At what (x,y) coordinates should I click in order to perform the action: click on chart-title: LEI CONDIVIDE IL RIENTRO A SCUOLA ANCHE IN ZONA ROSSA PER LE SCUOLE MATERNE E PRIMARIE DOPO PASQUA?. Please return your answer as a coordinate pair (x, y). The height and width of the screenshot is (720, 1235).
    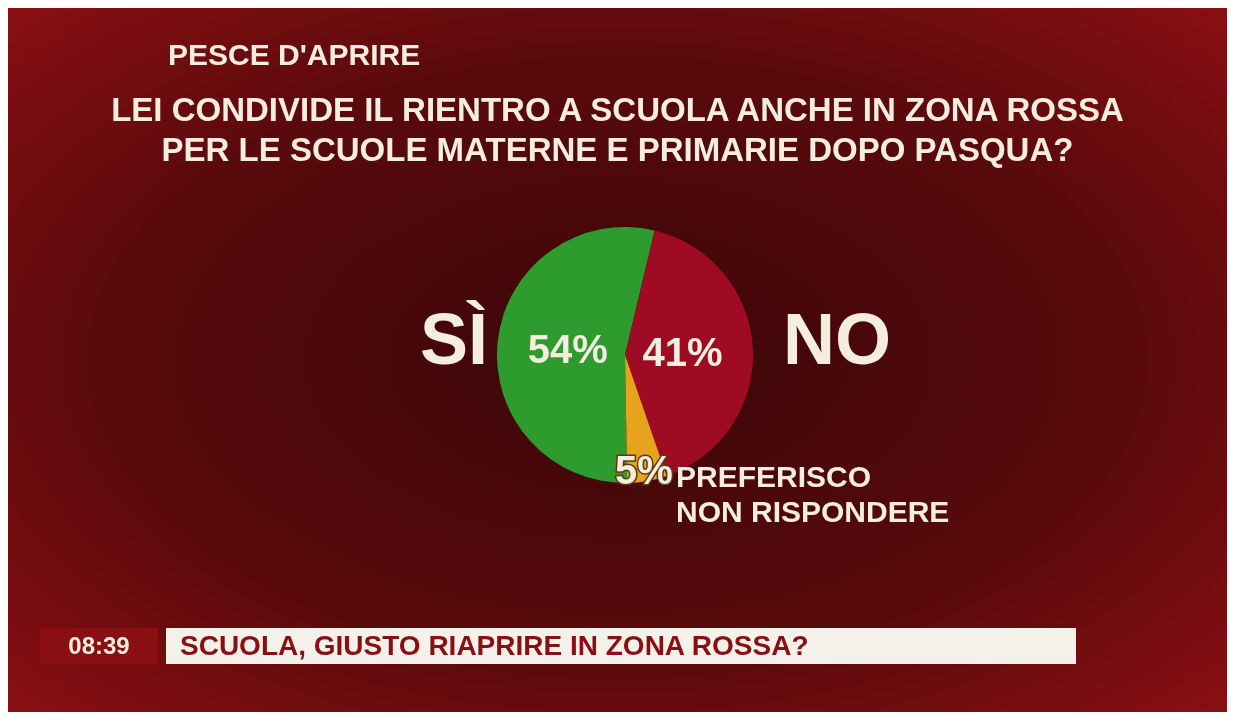
    Looking at the image, I should click on (617, 130).